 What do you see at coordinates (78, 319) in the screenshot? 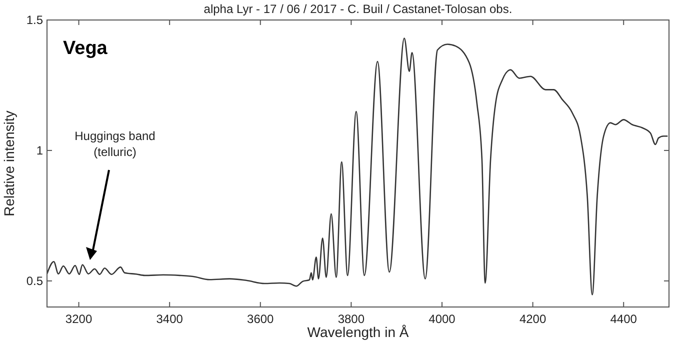
I see `x-tick-label: 3200` at bounding box center [78, 319].